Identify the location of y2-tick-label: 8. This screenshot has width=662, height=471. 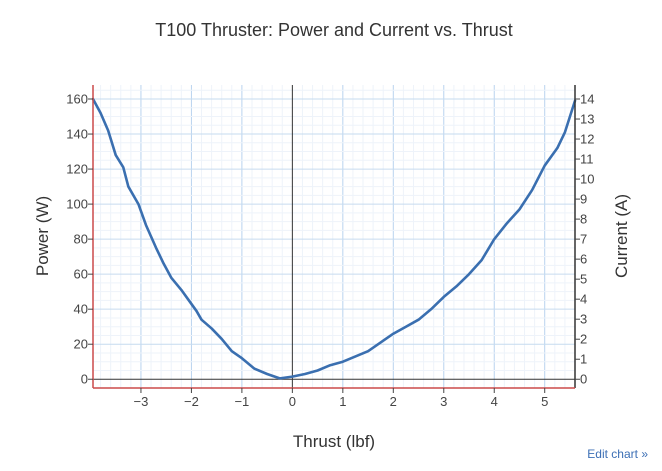
(583, 219).